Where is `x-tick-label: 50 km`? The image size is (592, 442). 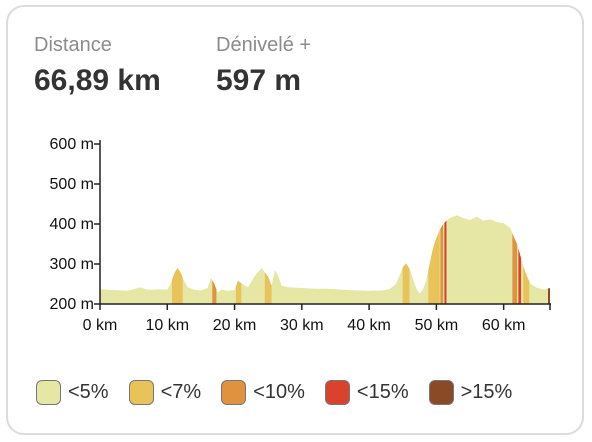
x-tick-label: 50 km is located at coordinates (437, 325).